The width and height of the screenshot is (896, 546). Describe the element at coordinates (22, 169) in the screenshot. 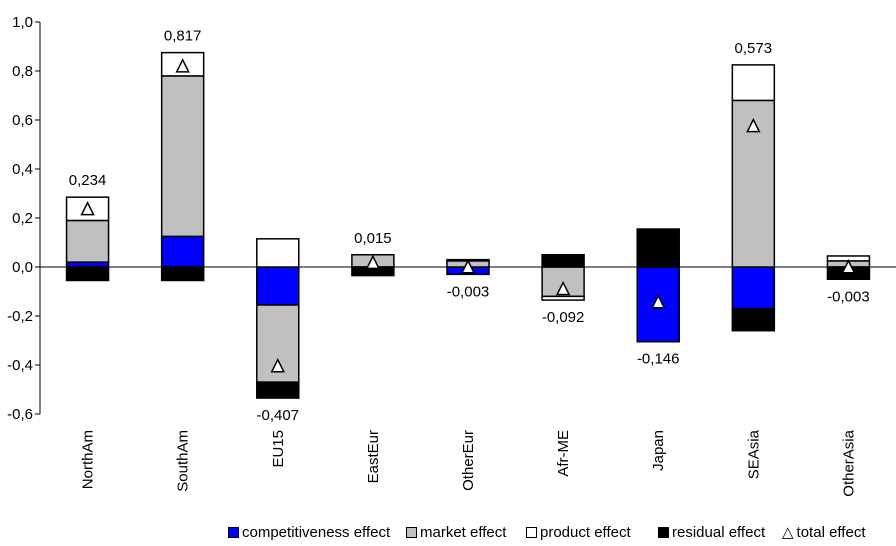

I see `y-tick-label: 0,4` at that location.